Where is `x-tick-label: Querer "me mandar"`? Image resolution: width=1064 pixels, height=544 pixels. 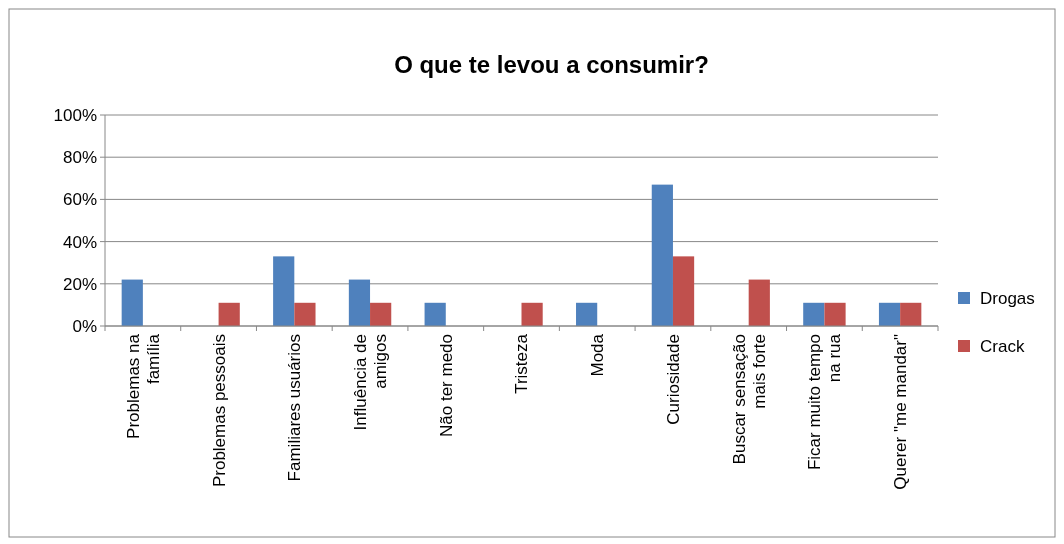 x-tick-label: Querer "me mandar" is located at coordinates (901, 412).